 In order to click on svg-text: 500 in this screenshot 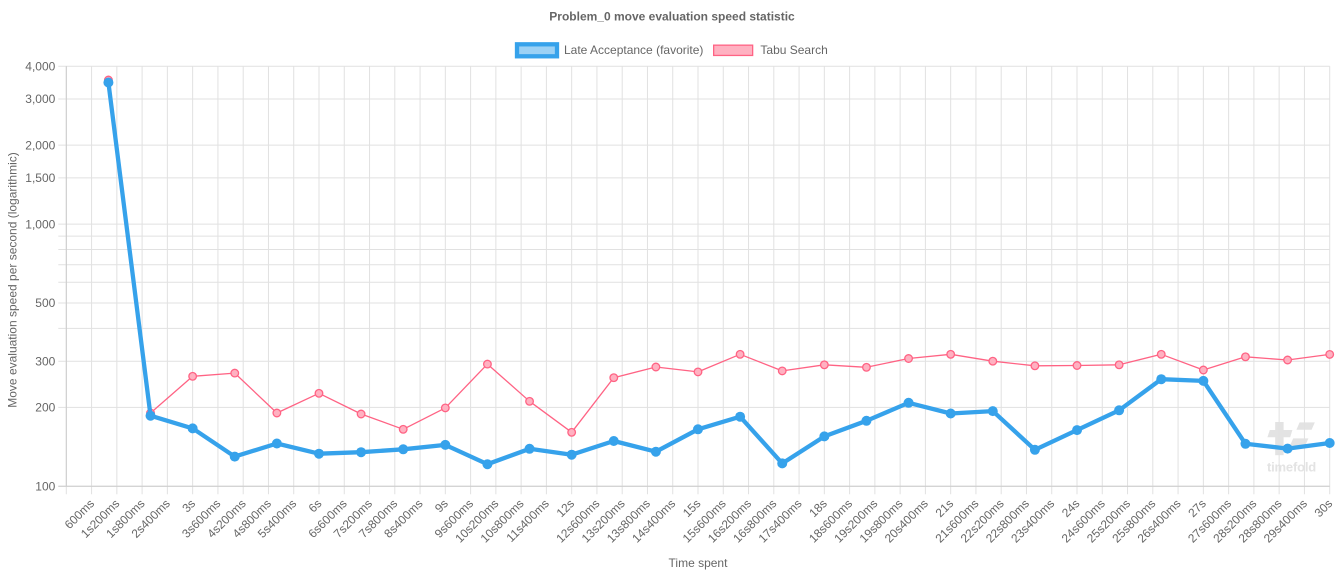, I will do `click(45, 303)`.